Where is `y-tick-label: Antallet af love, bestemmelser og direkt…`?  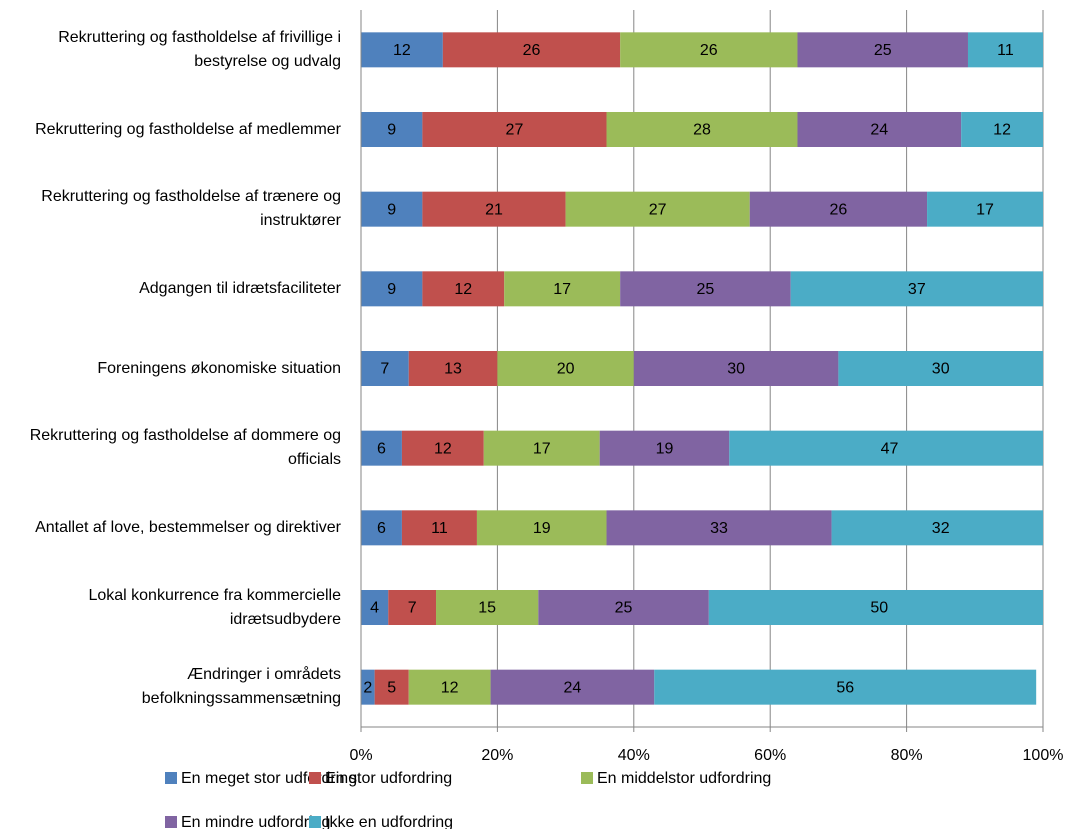
y-tick-label: Antallet af love, bestemmelser og direkt… is located at coordinates (188, 527).